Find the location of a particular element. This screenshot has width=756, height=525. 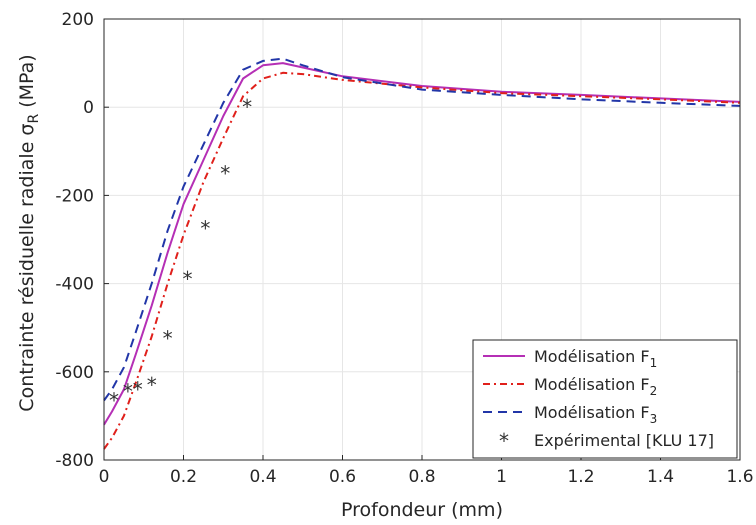

y-tick-label: 0 is located at coordinates (88, 108).